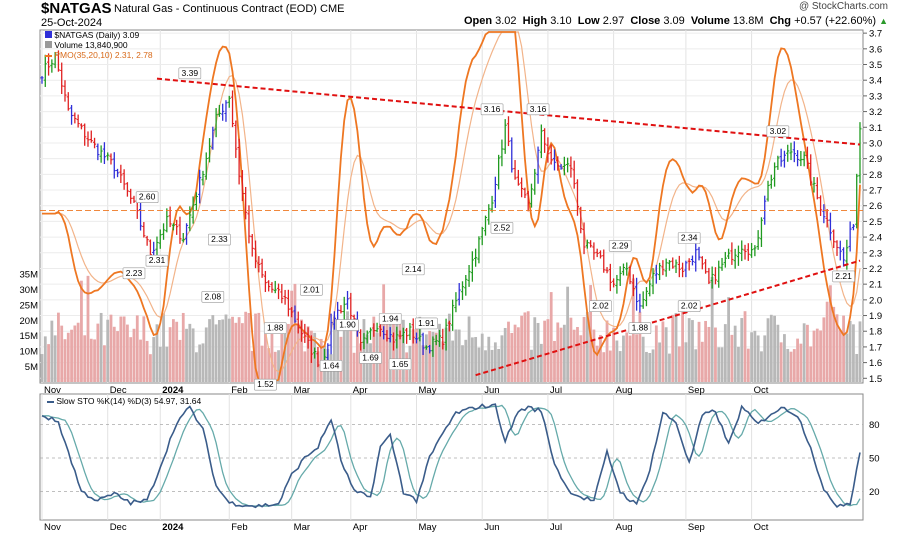 The image size is (900, 534). What do you see at coordinates (696, 390) in the screenshot?
I see `x-tick-label: Sep` at bounding box center [696, 390].